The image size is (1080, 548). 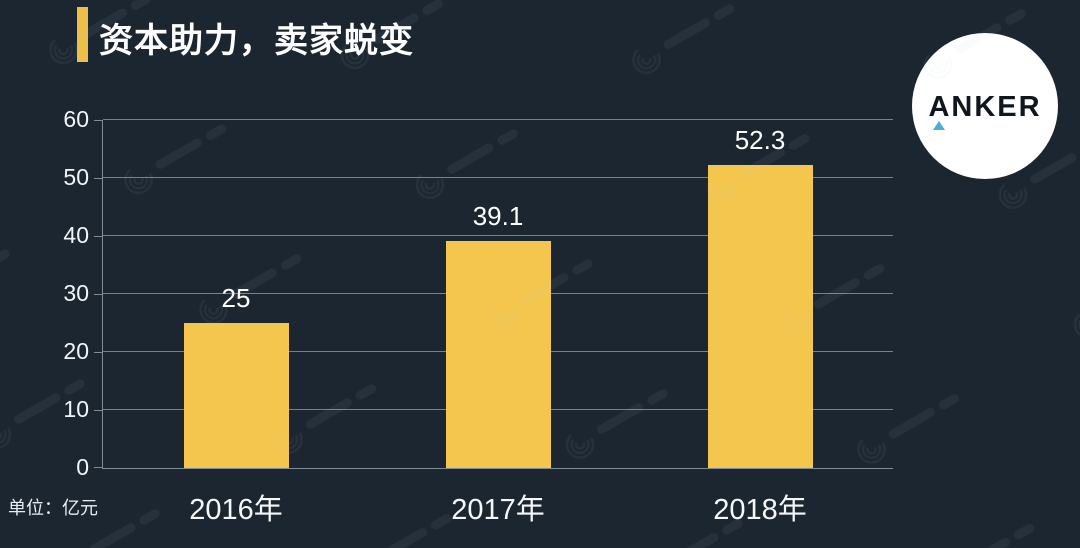 What do you see at coordinates (76, 409) in the screenshot?
I see `y-tick-label: 10` at bounding box center [76, 409].